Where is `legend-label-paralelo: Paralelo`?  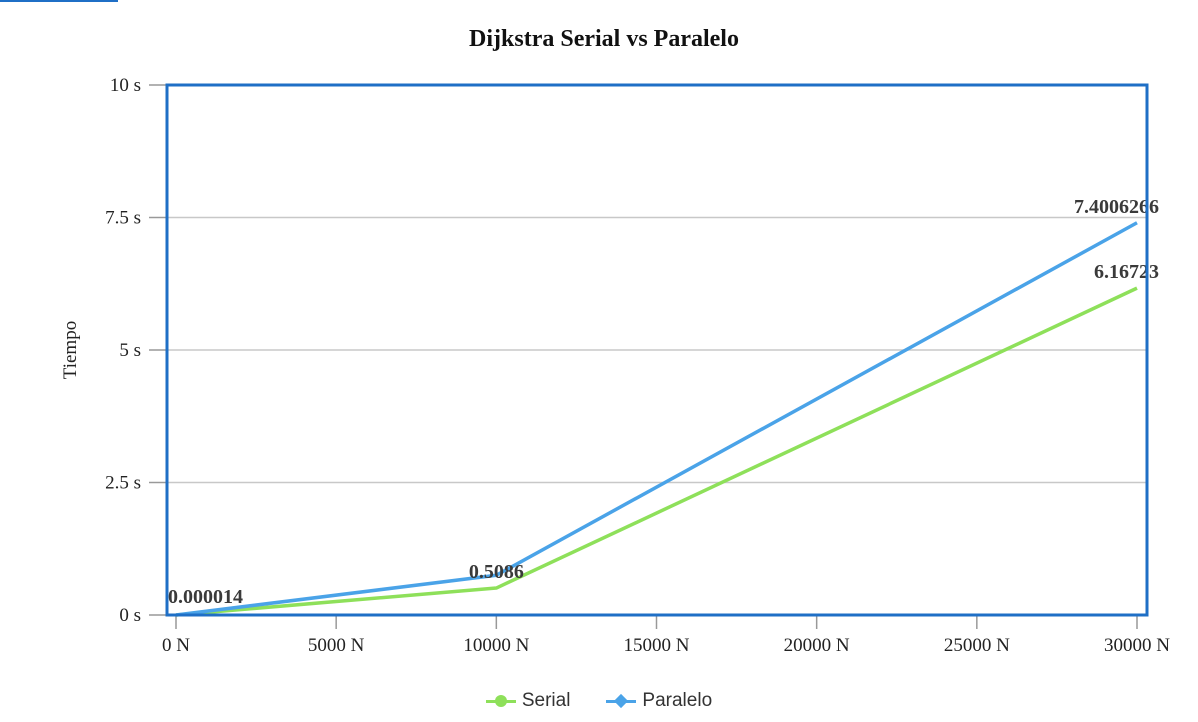
legend-label-paralelo: Paralelo is located at coordinates (677, 700).